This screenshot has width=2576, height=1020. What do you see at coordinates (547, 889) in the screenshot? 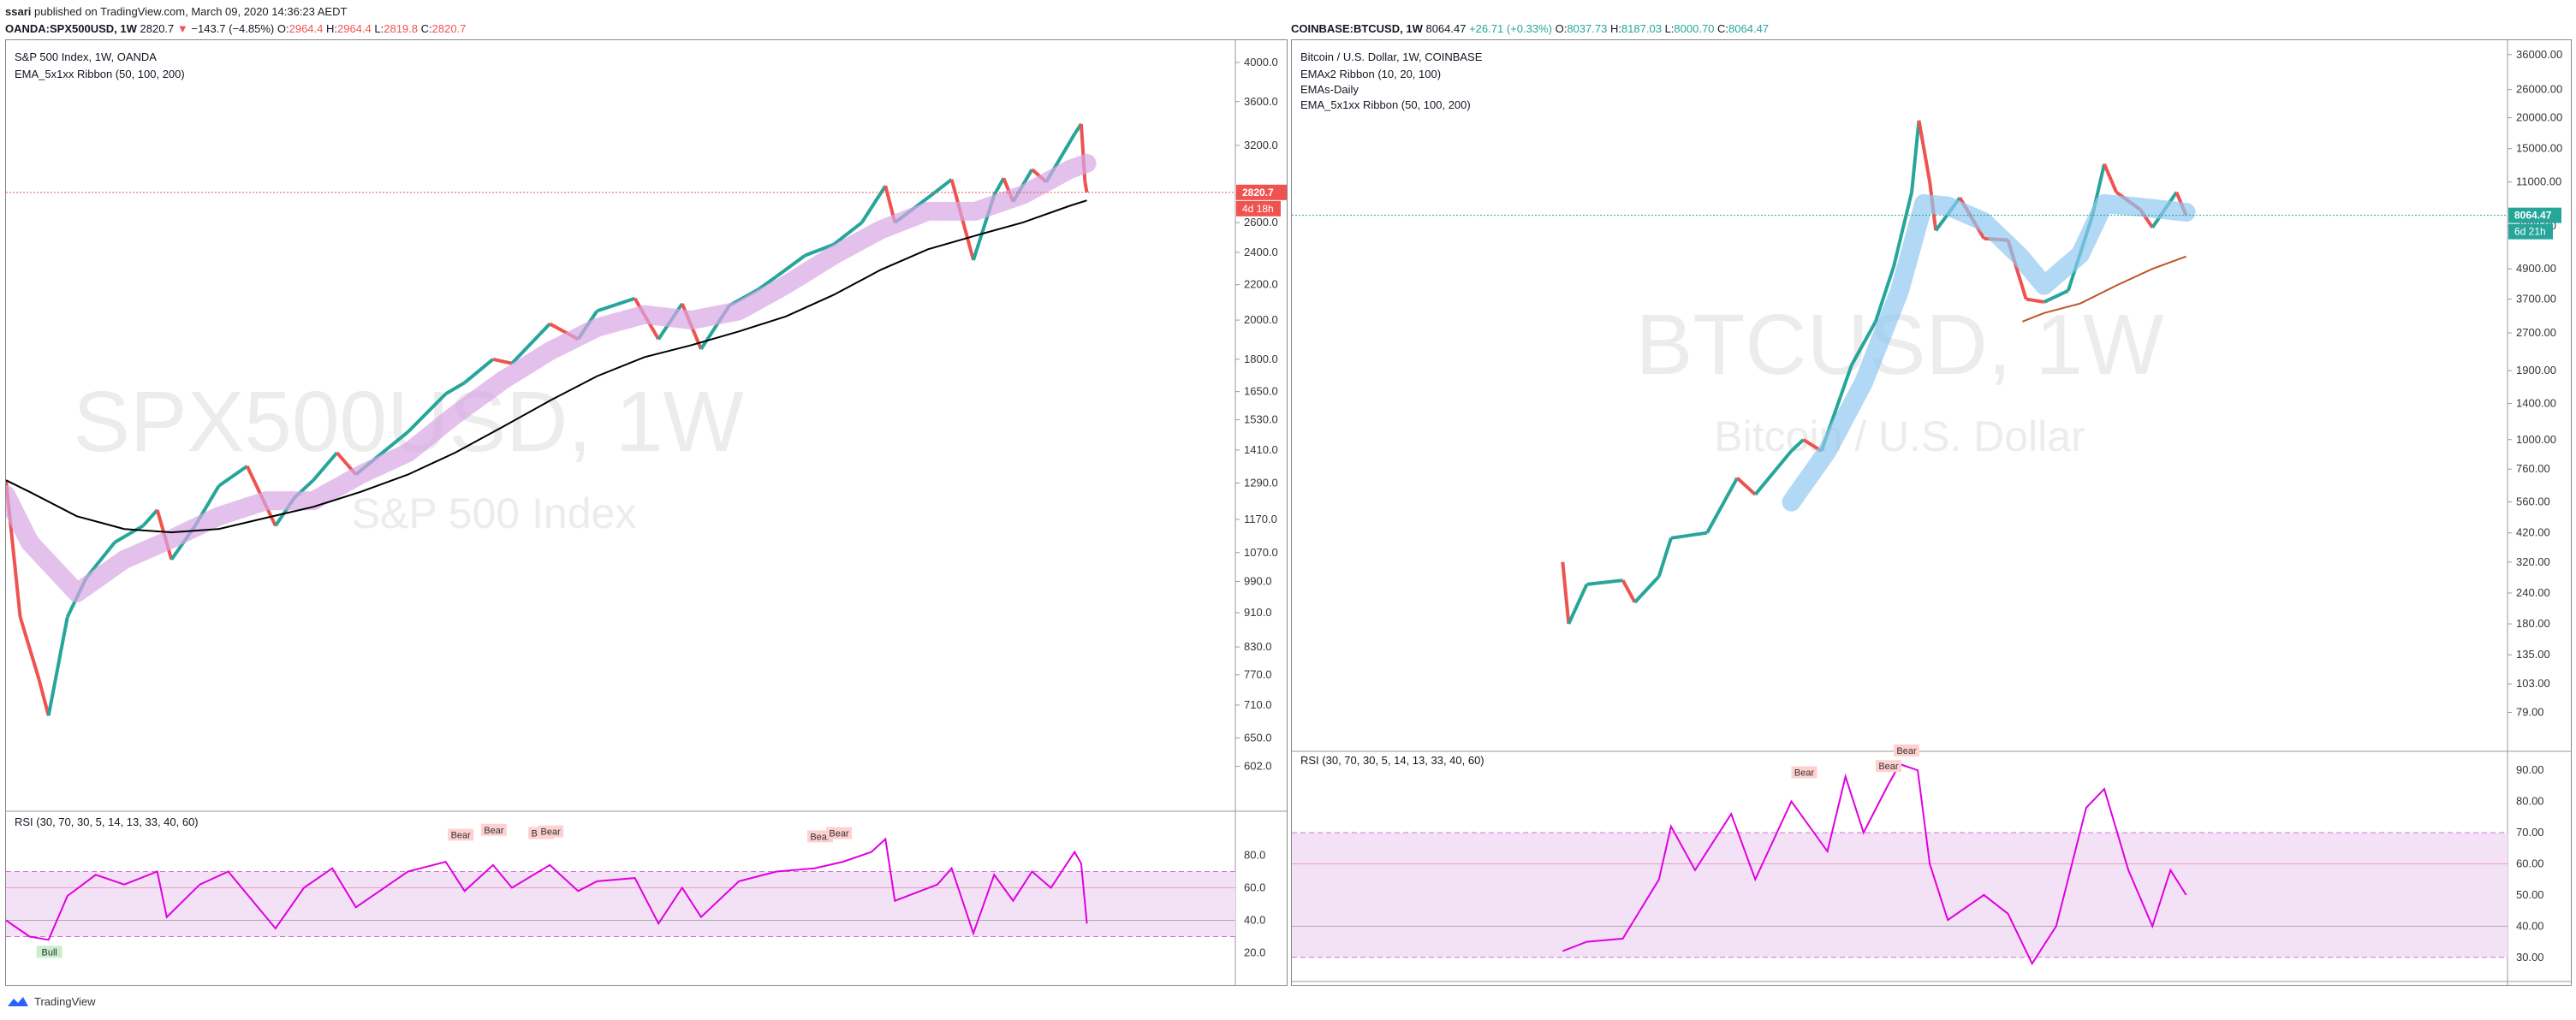
I see `rsi-line` at bounding box center [547, 889].